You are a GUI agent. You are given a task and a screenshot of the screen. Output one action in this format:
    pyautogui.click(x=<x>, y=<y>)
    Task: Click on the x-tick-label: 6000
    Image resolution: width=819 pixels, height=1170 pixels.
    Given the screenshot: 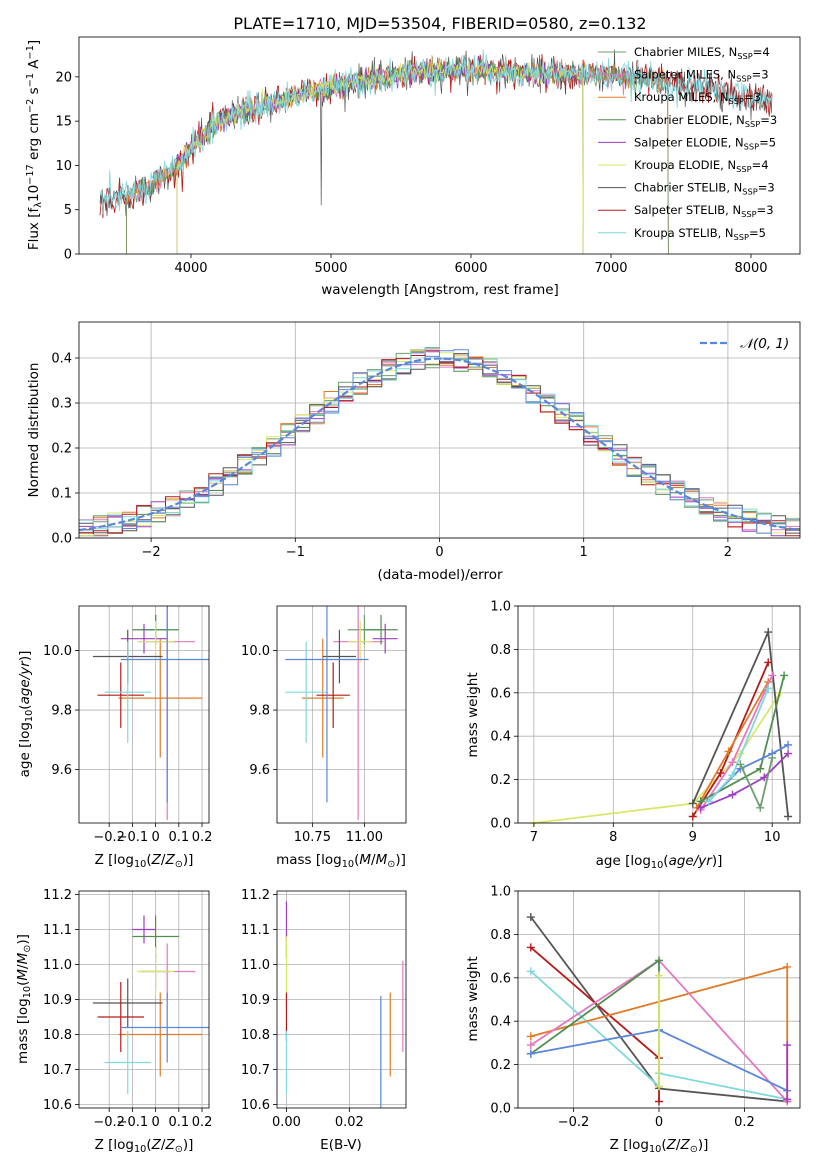 What is the action you would take?
    pyautogui.click(x=470, y=268)
    